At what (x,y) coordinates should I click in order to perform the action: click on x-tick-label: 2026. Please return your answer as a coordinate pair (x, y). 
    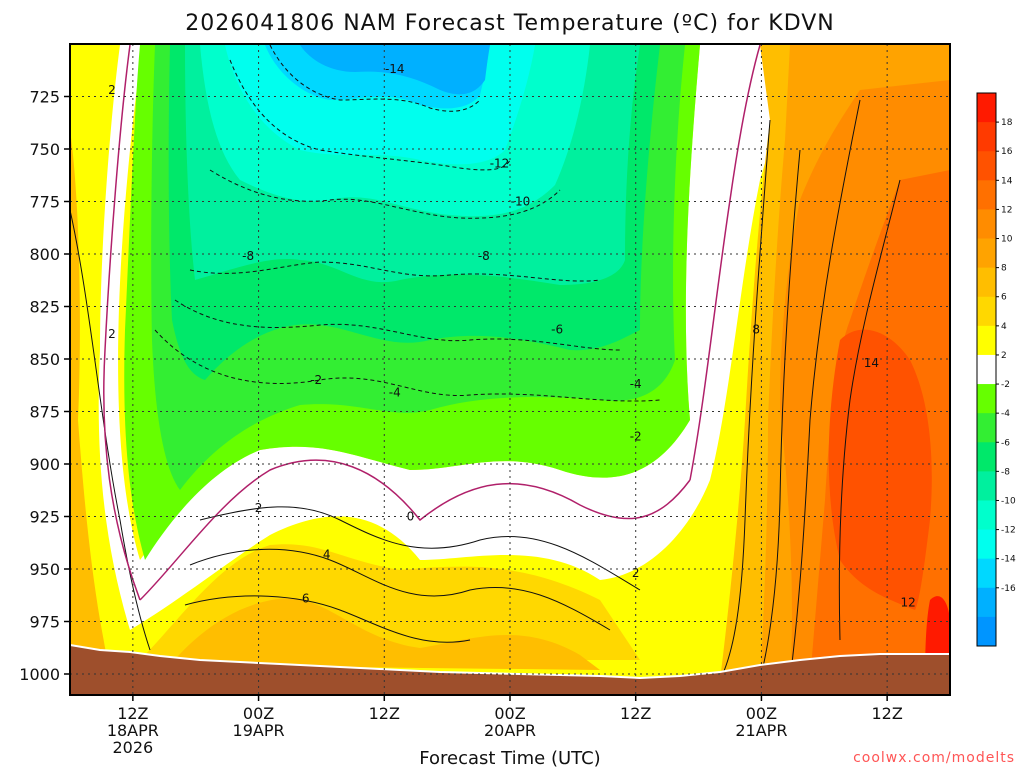
    Looking at the image, I should click on (132, 747).